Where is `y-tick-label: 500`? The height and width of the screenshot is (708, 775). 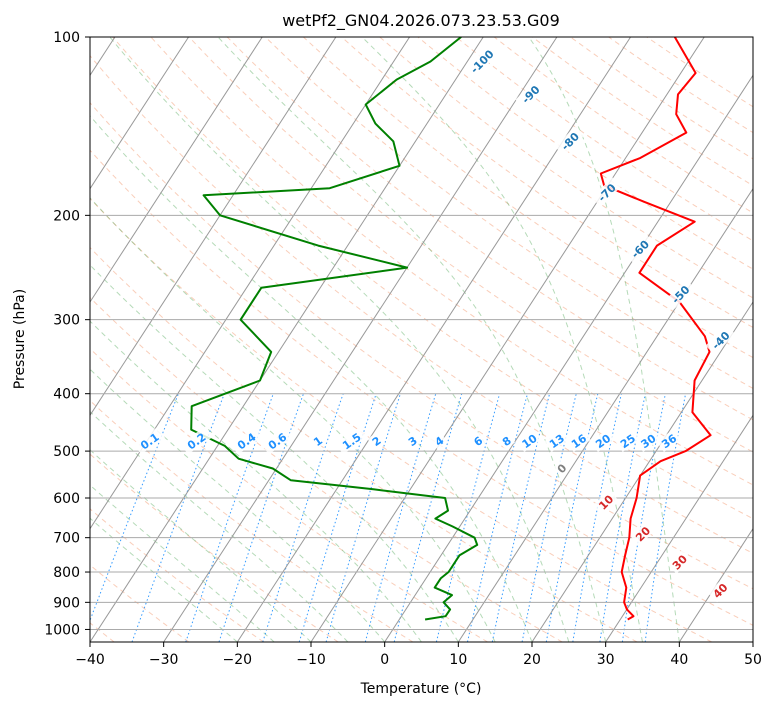 y-tick-label: 500 is located at coordinates (66, 452).